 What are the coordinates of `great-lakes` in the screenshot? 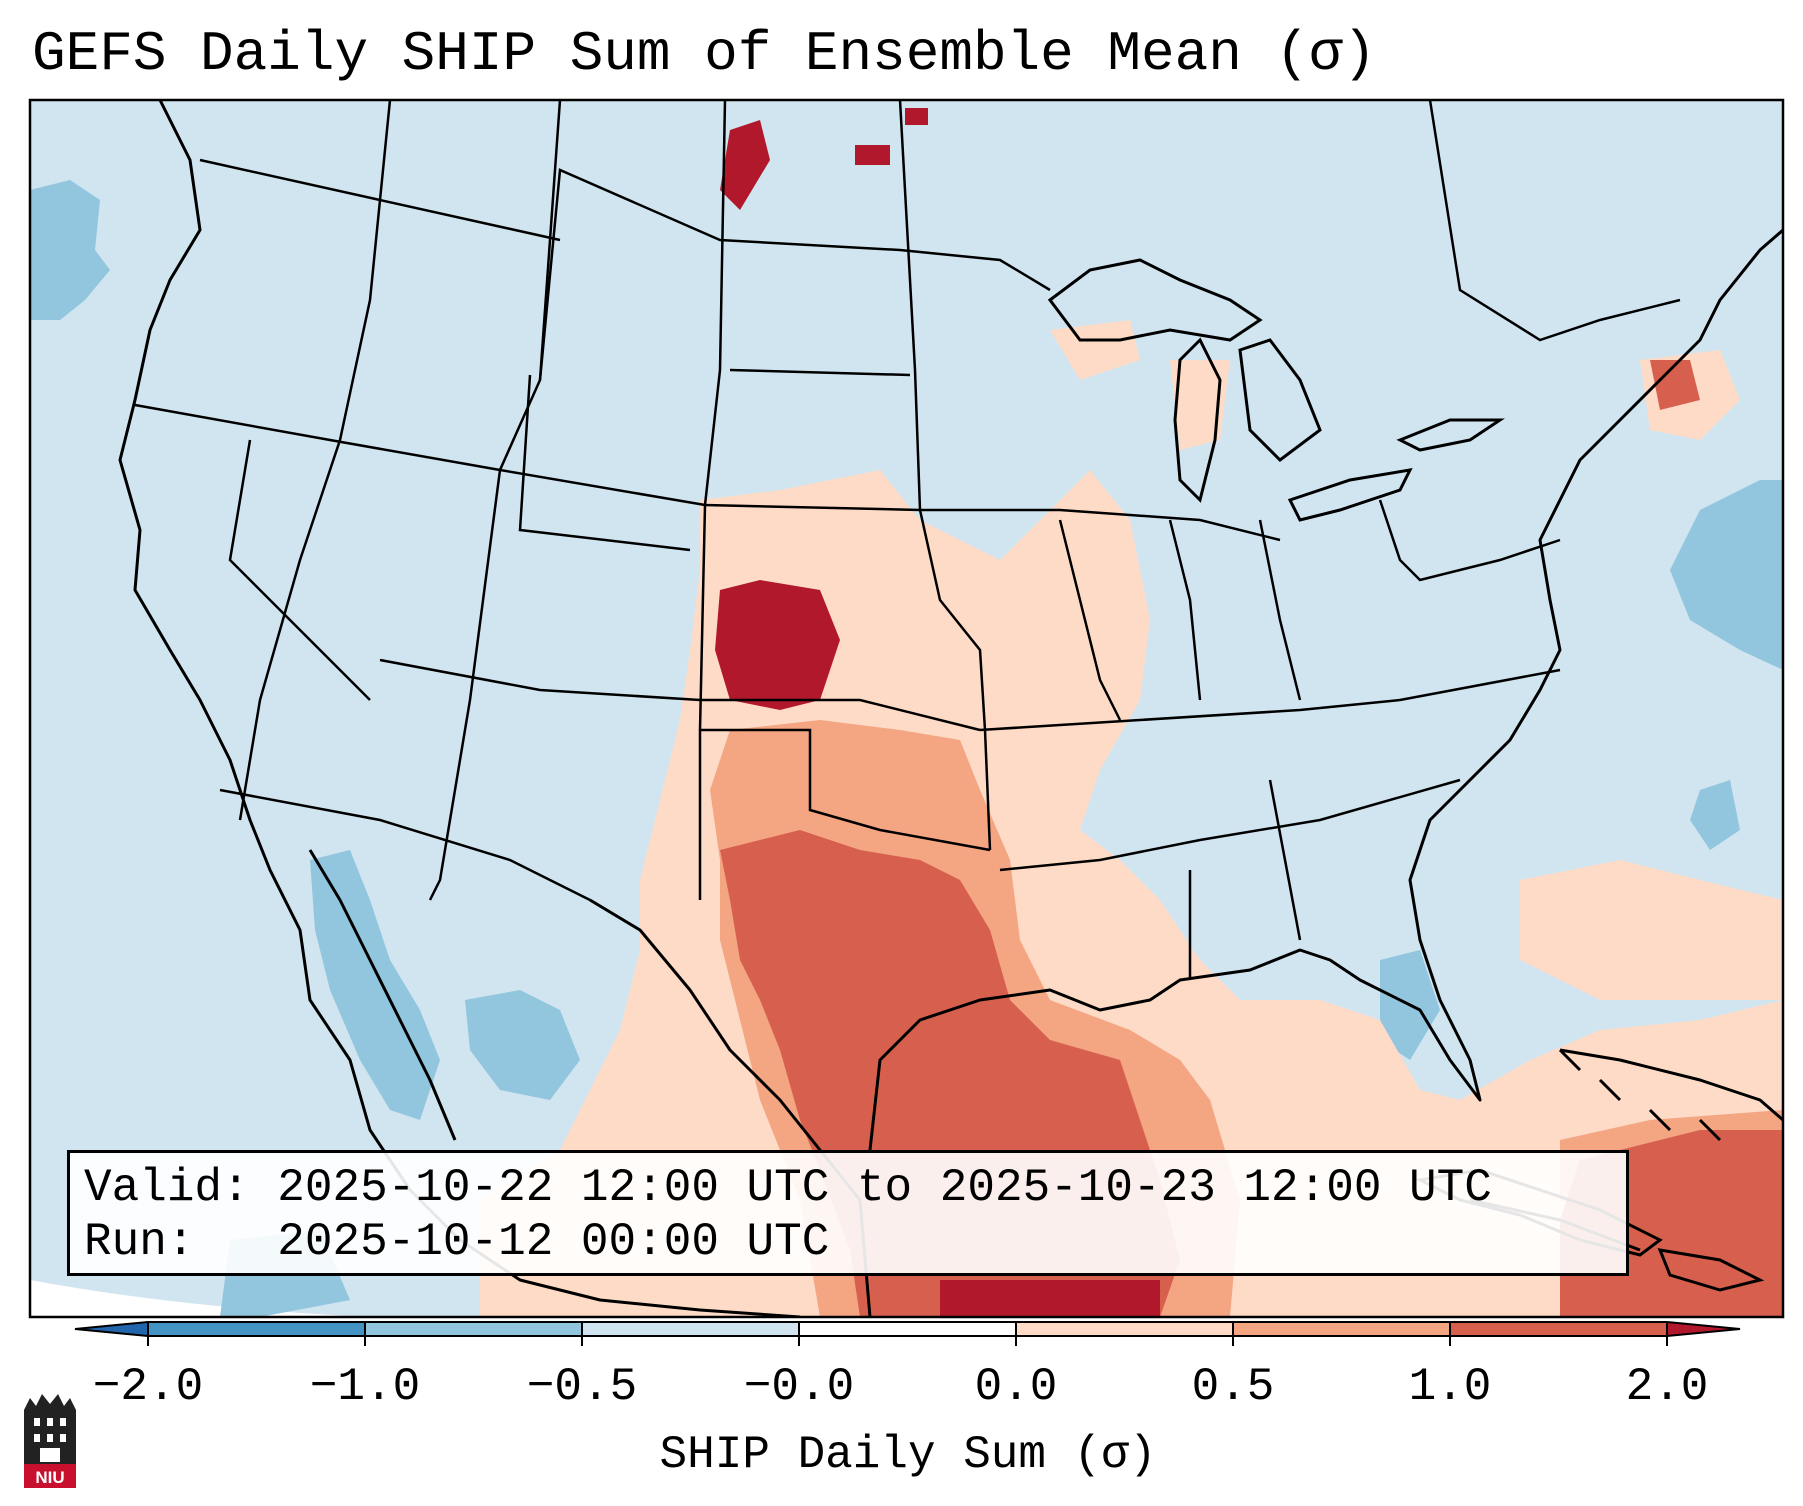 It's located at (1276, 390).